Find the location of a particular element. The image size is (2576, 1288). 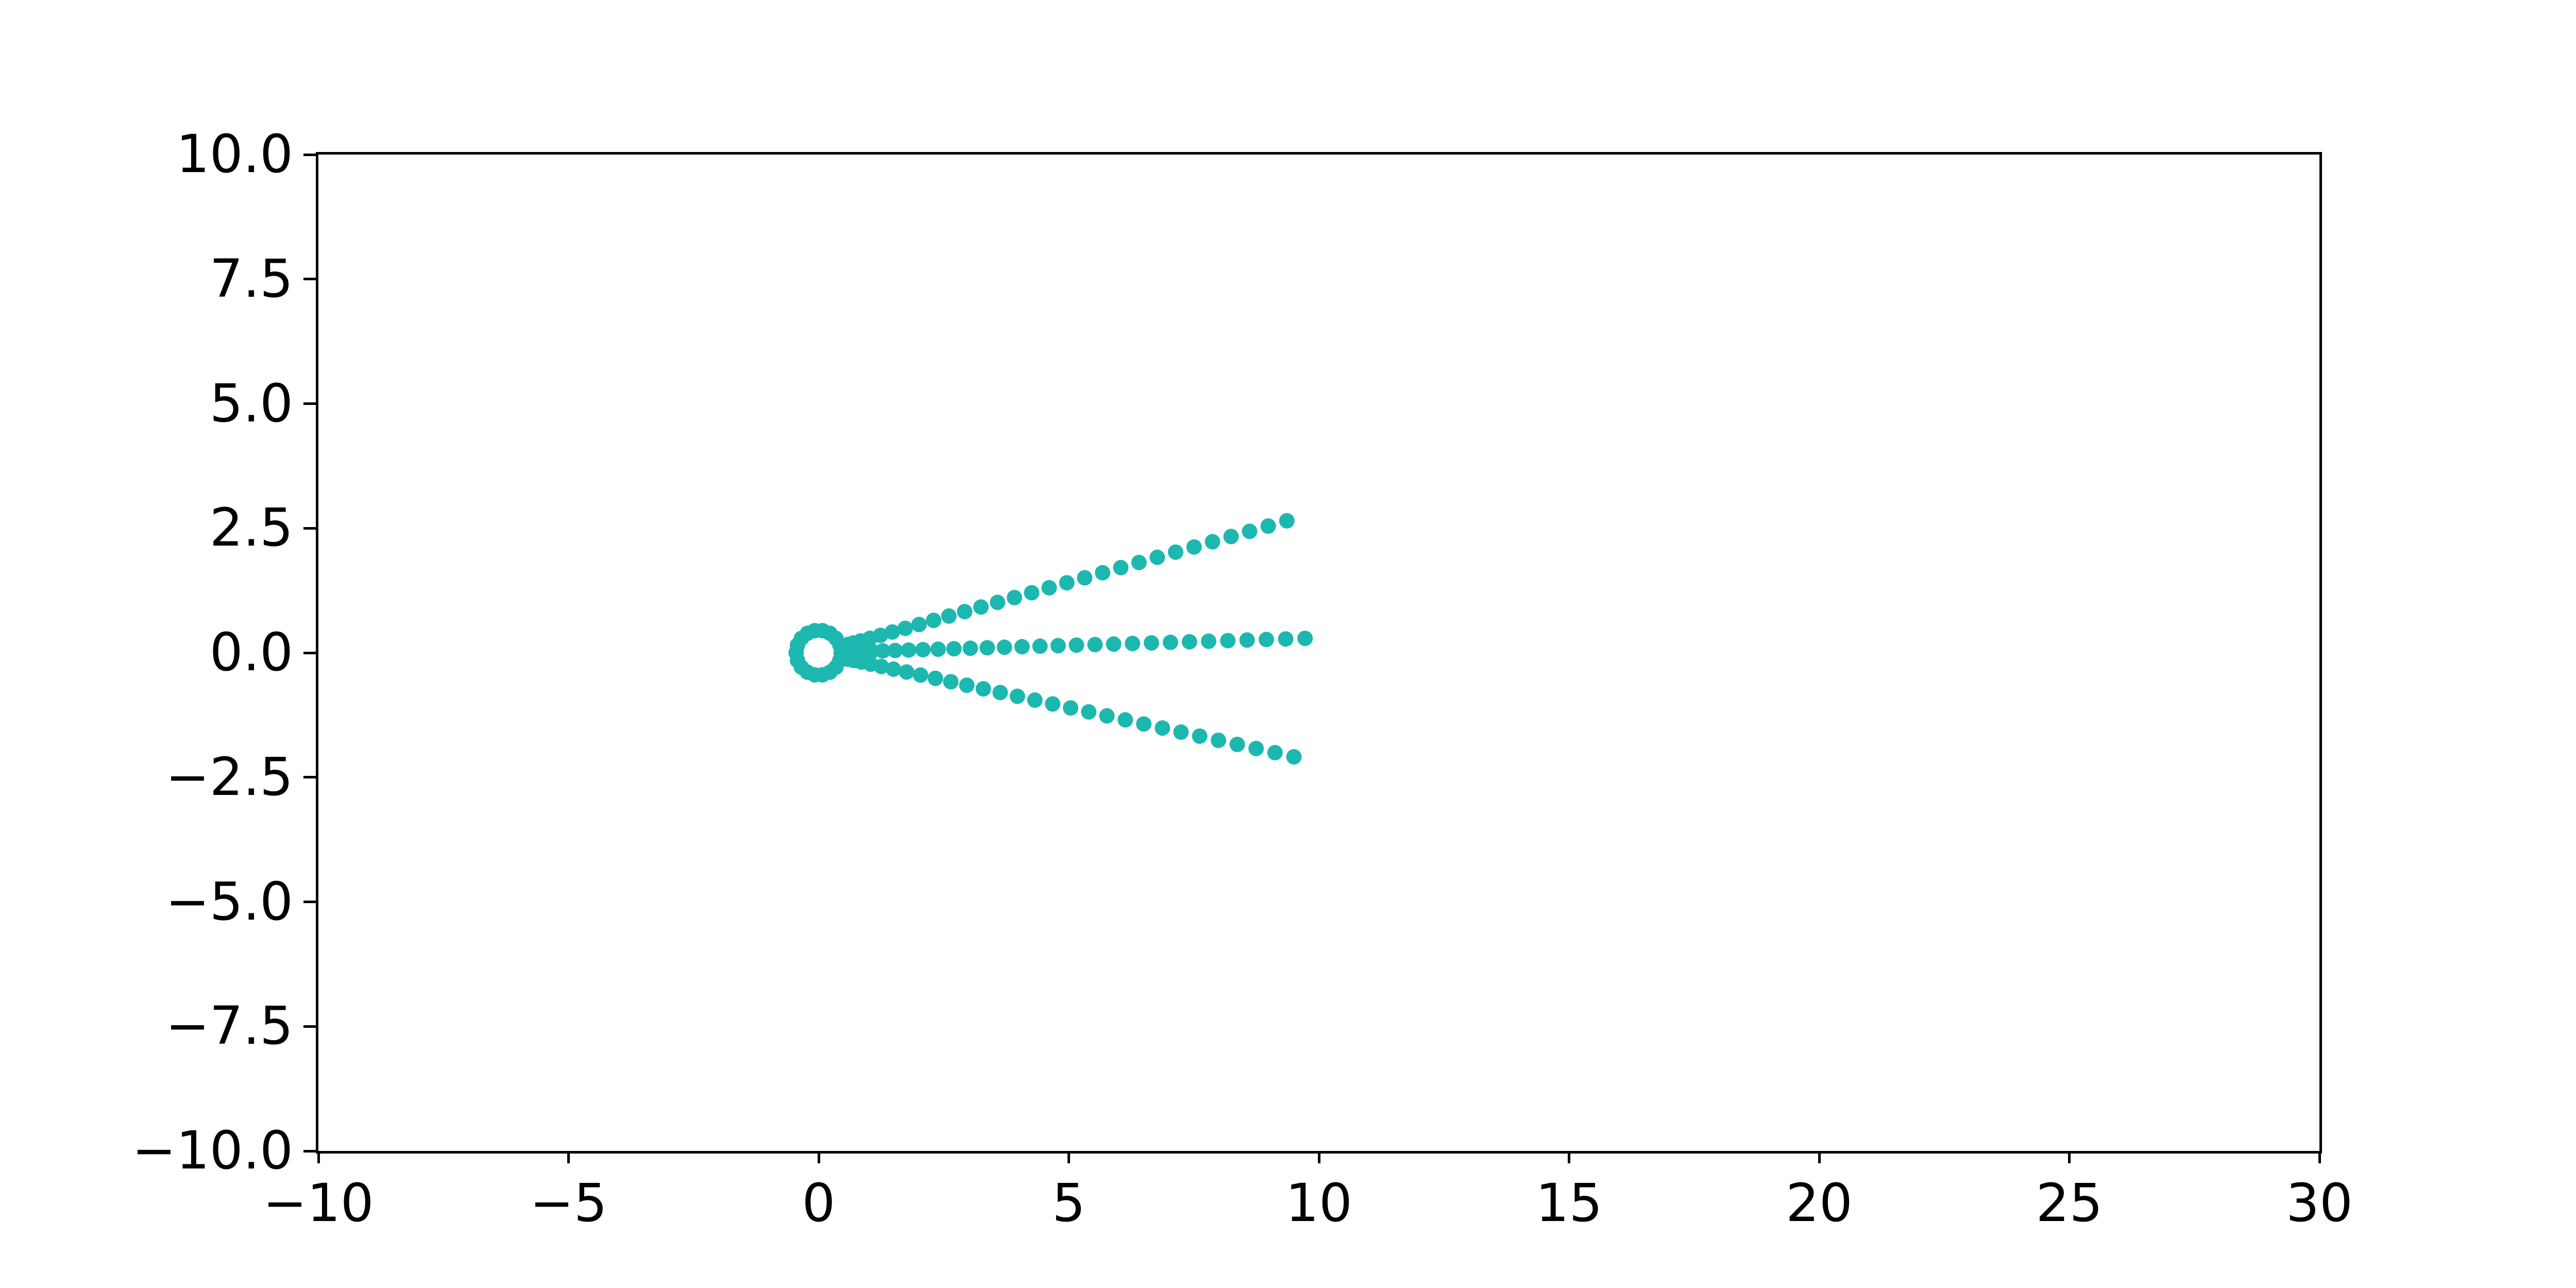

y-tick-label: 5.0 is located at coordinates (251, 403).